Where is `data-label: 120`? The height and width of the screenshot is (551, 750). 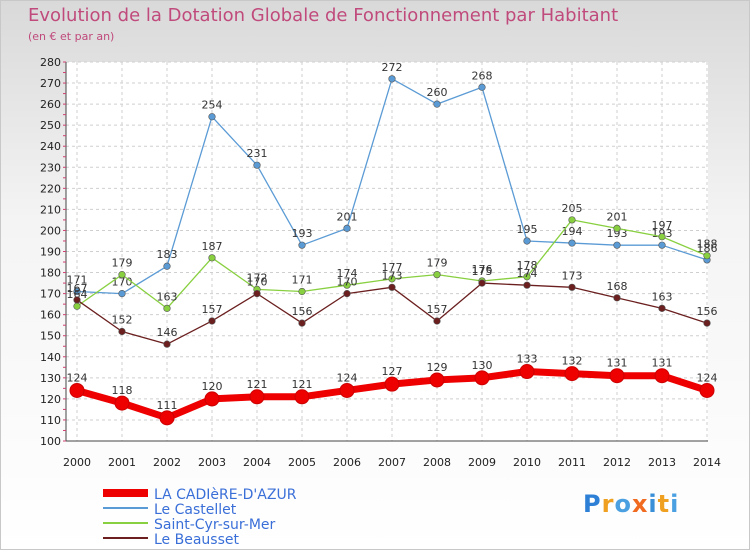 data-label: 120 is located at coordinates (212, 386).